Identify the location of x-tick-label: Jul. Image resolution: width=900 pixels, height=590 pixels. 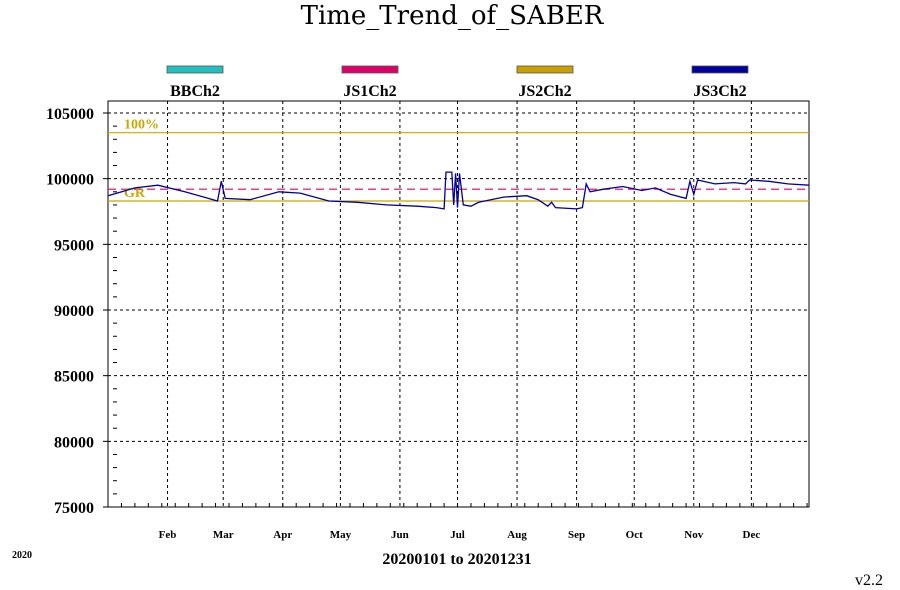
(457, 535).